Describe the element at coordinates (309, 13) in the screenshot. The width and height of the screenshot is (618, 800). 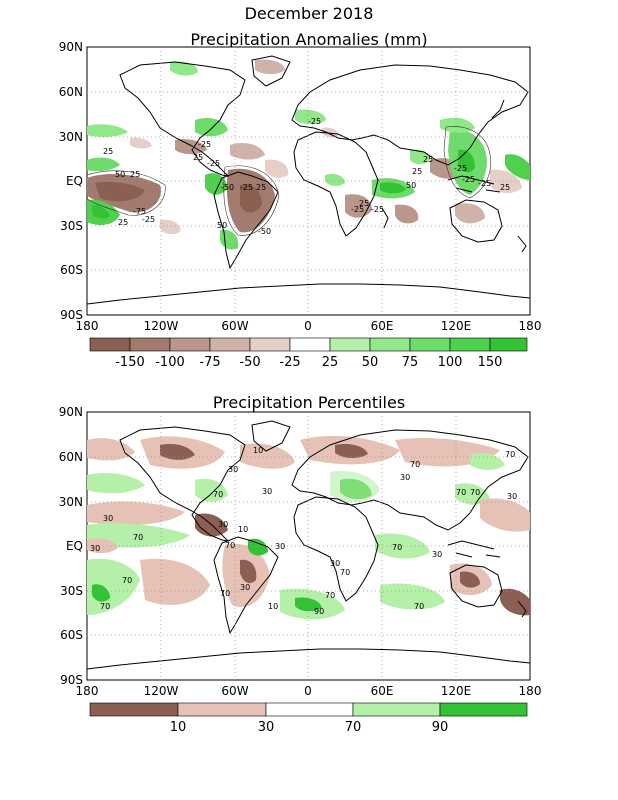
I see `page-title: December 2018` at that location.